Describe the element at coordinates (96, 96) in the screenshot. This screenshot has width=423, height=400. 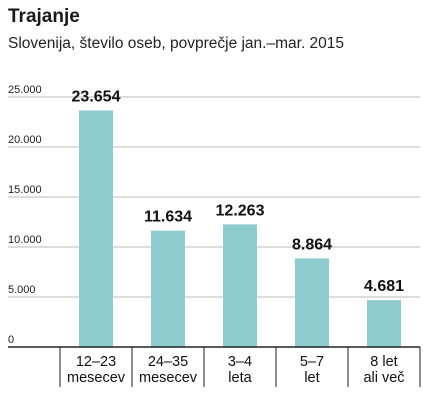
I see `data-label: 23.654` at that location.